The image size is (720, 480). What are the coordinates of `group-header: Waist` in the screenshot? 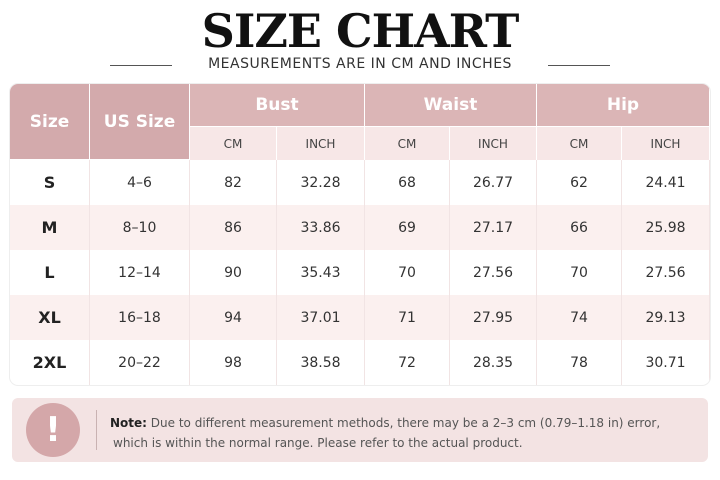 It's located at (451, 105).